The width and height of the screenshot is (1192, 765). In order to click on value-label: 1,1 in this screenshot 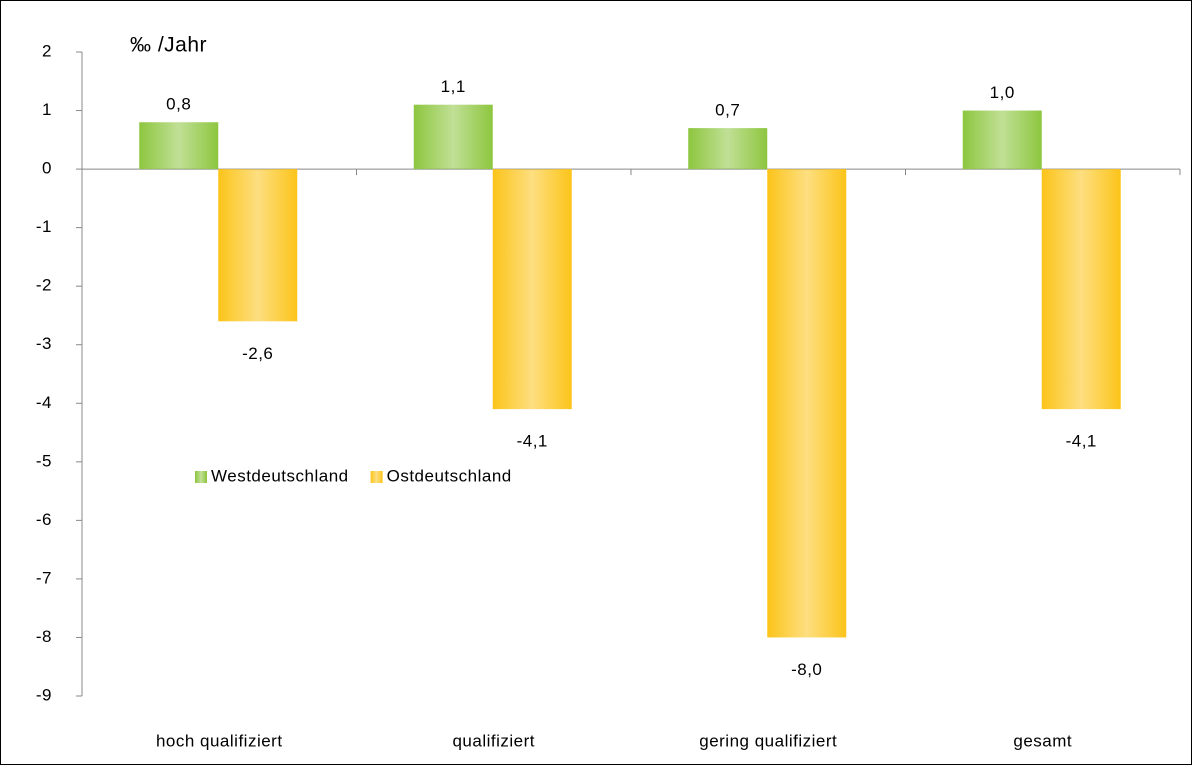, I will do `click(453, 86)`.